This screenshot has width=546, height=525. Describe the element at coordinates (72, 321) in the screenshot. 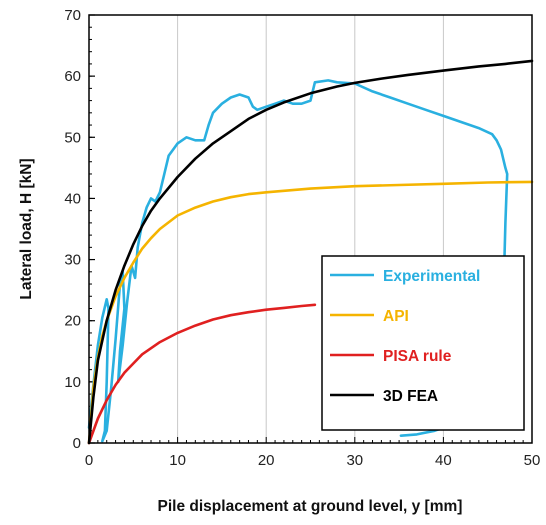

I see `y-tick-label: 20` at that location.